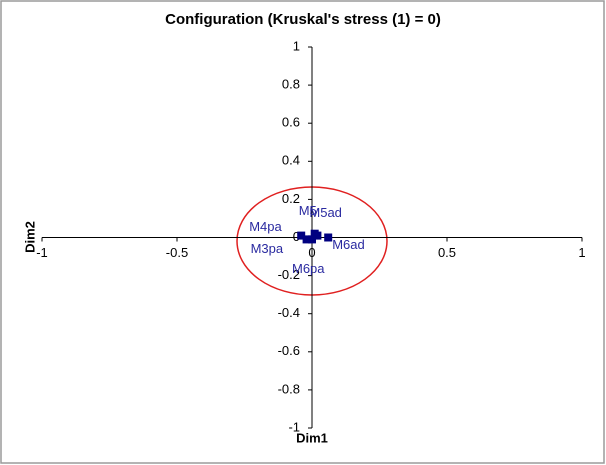 Image resolution: width=606 pixels, height=465 pixels. Describe the element at coordinates (291, 198) in the screenshot. I see `y-tick-label: 0.2` at that location.